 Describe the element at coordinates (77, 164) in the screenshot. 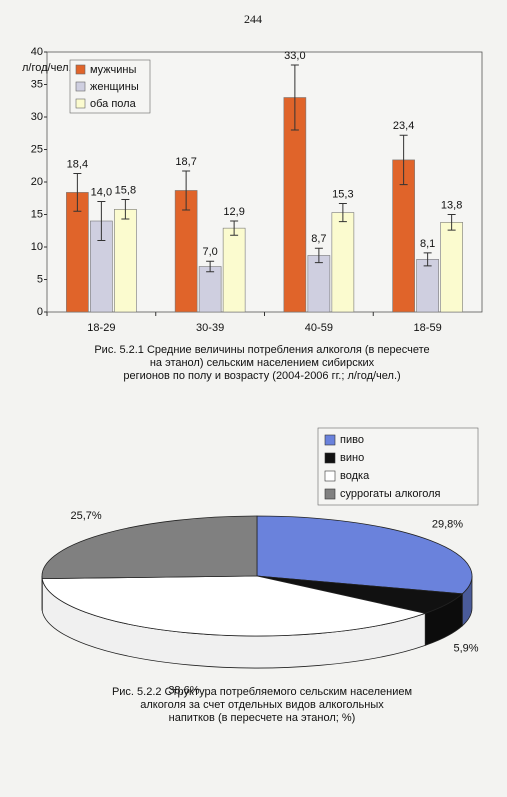

I see `data-label: 18,4` at that location.